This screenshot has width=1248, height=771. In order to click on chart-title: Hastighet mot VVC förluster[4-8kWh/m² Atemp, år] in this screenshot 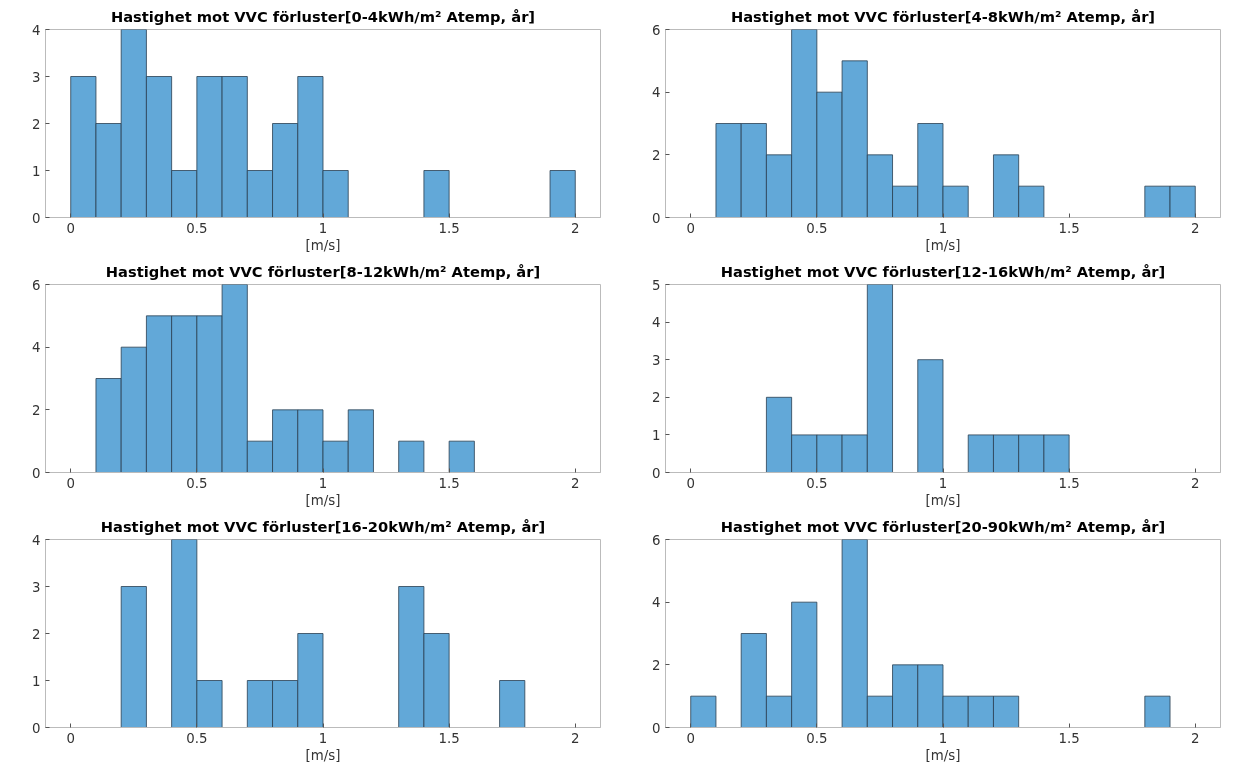, I will do `click(943, 16)`.